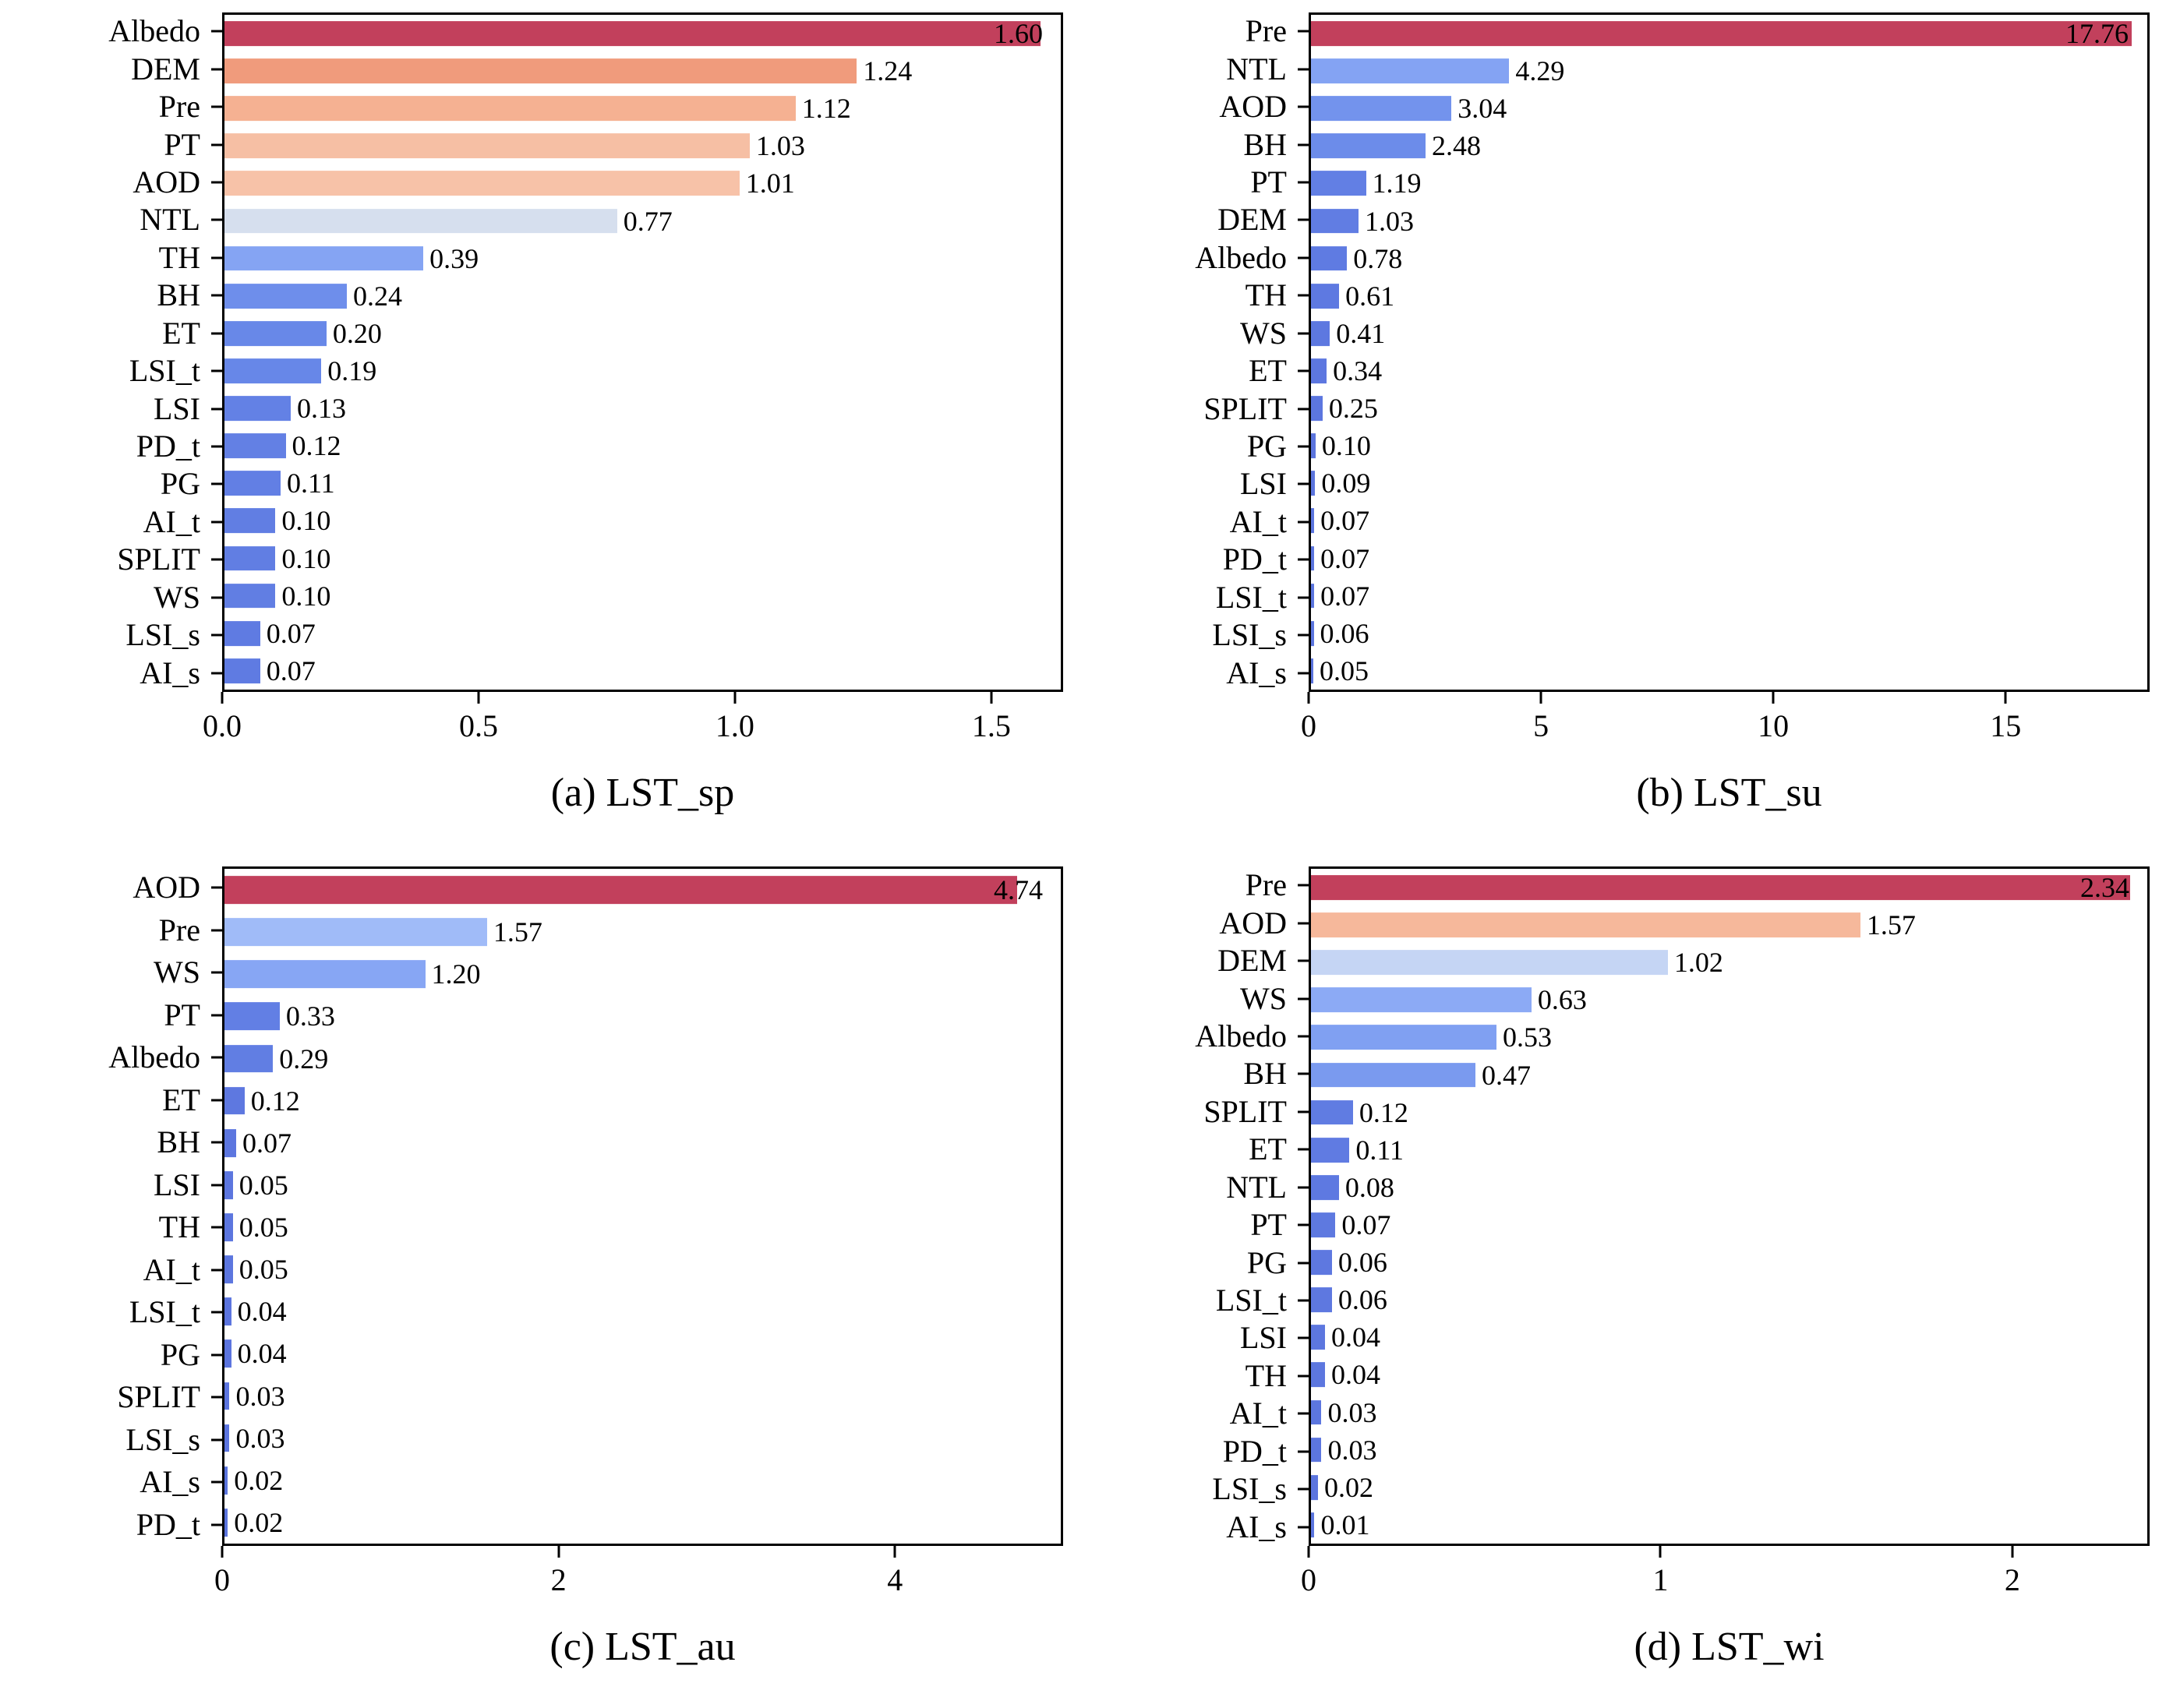 The width and height of the screenshot is (2173, 1708). I want to click on bar-value-label: 1.02, so click(1698, 963).